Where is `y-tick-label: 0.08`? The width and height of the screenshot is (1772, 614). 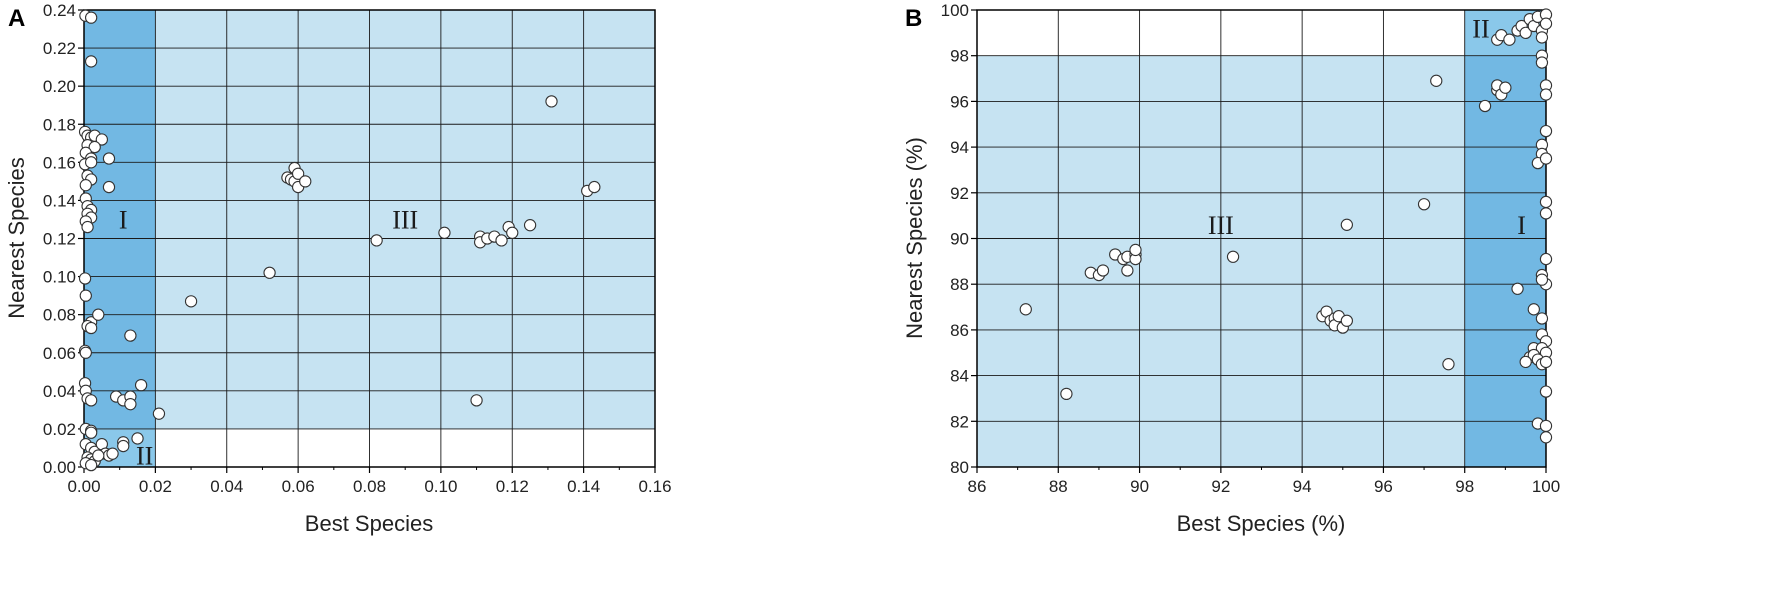
y-tick-label: 0.08 is located at coordinates (59, 315).